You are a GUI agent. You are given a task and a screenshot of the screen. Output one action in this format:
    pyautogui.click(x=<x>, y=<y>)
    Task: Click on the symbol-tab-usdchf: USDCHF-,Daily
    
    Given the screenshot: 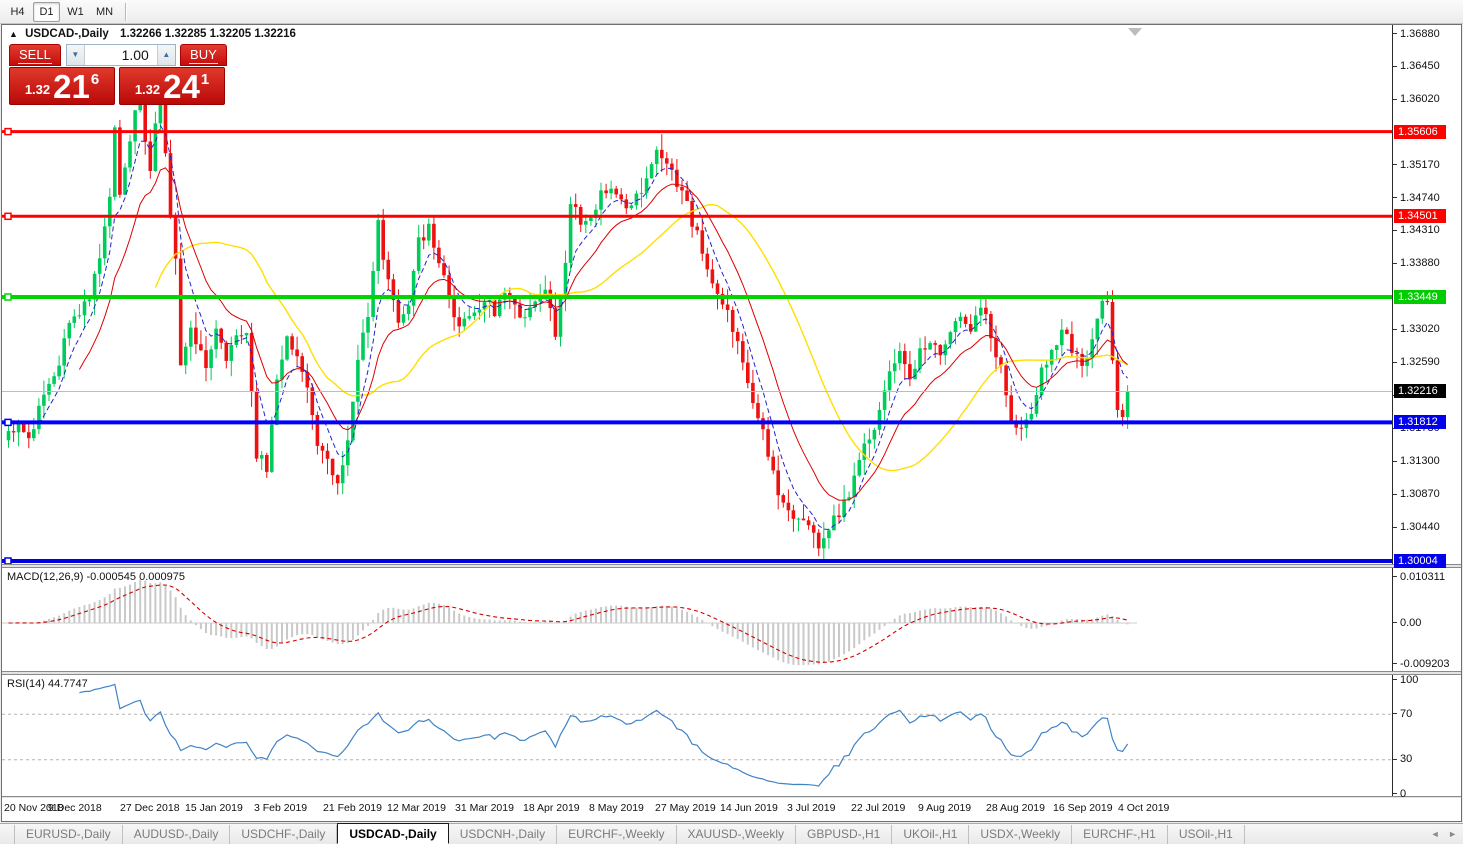 What is the action you would take?
    pyautogui.click(x=284, y=834)
    